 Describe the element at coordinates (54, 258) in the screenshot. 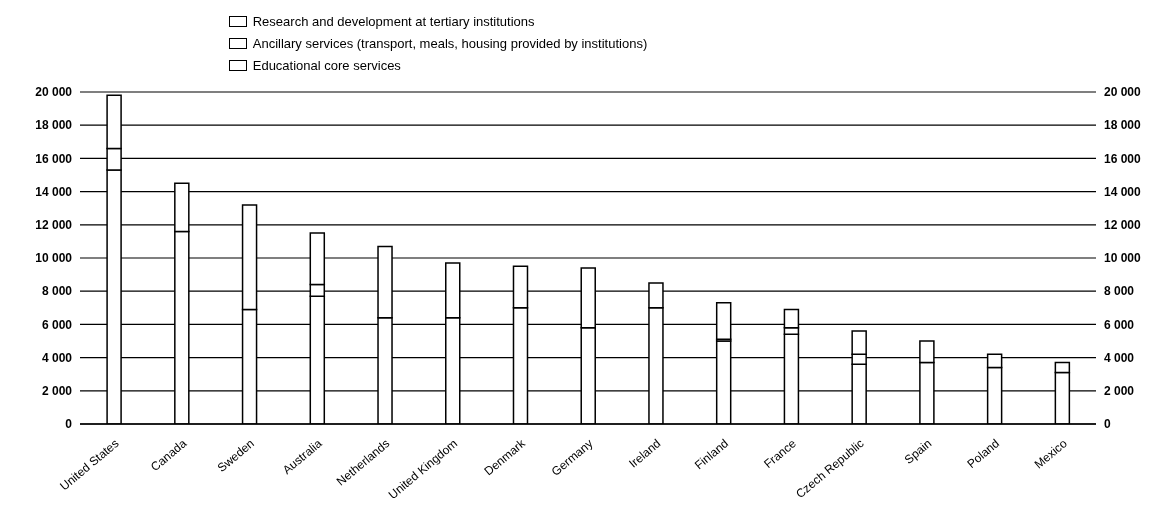

I see `y-tick-label: 10 000` at that location.